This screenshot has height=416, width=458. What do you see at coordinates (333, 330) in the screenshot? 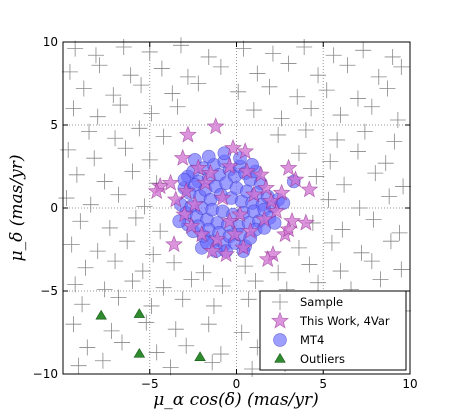
I see `legend-box` at bounding box center [333, 330].